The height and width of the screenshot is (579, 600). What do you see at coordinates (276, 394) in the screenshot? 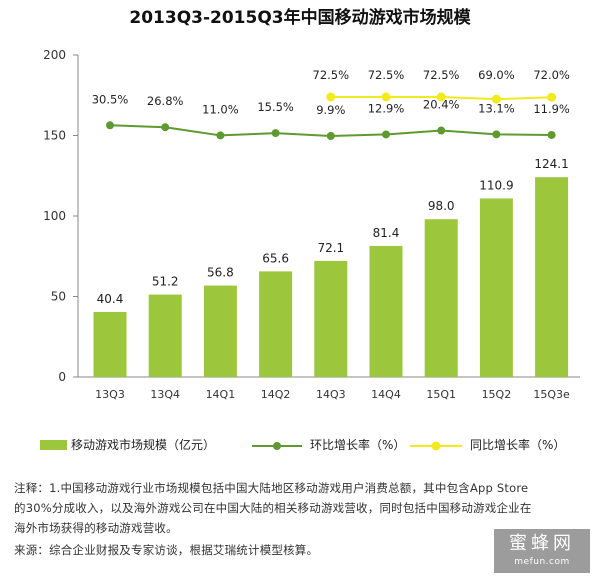
I see `x-tick-label: 14Q2` at bounding box center [276, 394].